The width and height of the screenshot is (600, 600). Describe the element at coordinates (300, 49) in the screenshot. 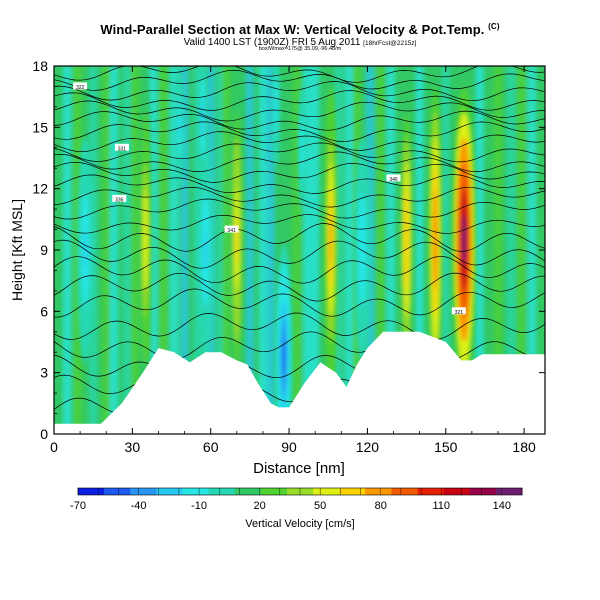

I see `chart-info-line: box/Wmax=175@ 35.09,-96.48/m` at that location.